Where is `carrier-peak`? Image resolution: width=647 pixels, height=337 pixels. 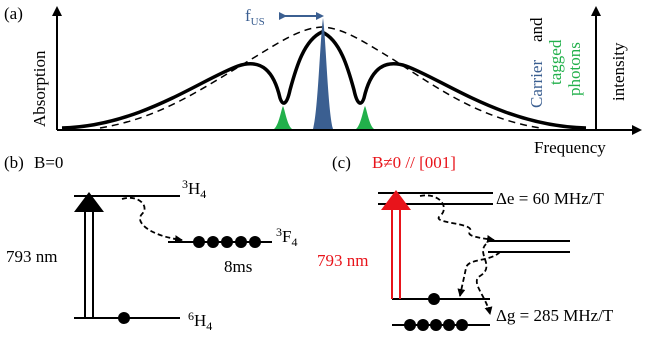 carrier-peak is located at coordinates (323, 73).